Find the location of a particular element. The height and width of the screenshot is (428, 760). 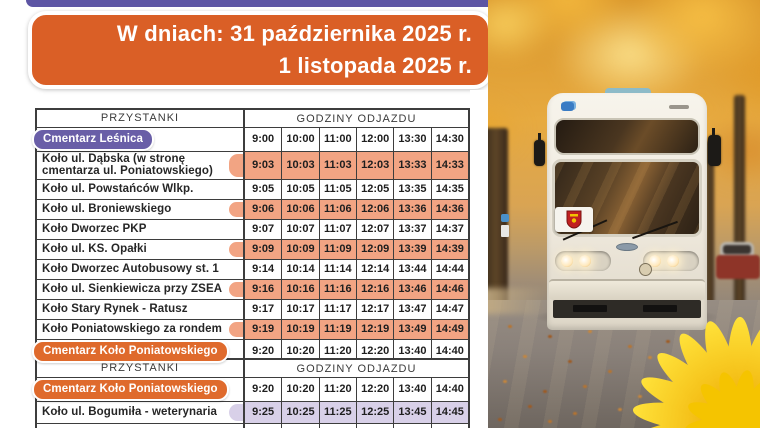

headlight-cluster-right is located at coordinates (671, 261).